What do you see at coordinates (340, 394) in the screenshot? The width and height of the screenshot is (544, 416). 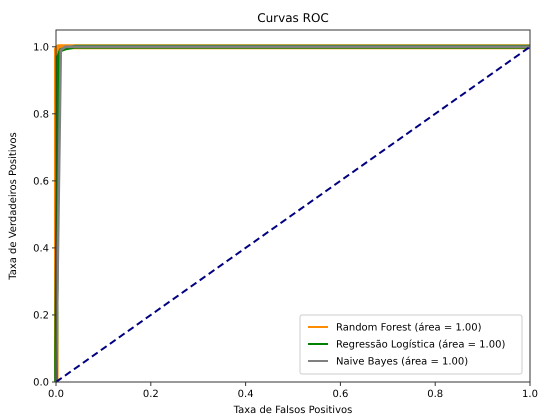 I see `x-tick-label: 0.6` at bounding box center [340, 394].